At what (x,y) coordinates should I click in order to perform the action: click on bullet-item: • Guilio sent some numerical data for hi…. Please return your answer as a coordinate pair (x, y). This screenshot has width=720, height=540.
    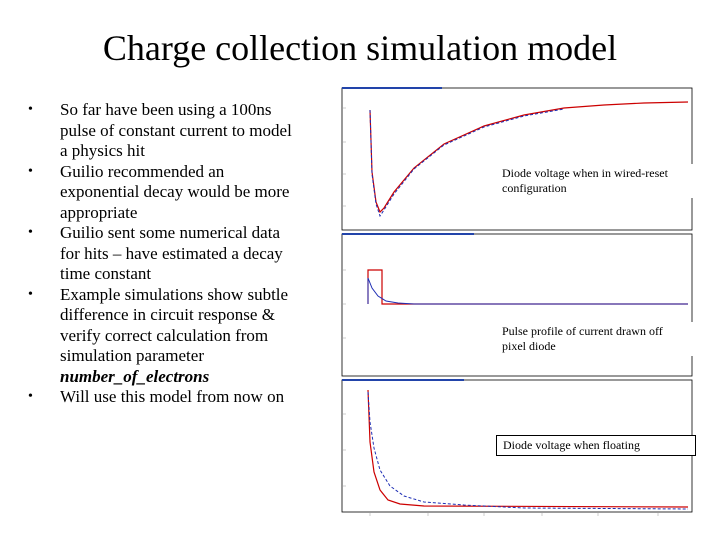
    Looking at the image, I should click on (161, 254).